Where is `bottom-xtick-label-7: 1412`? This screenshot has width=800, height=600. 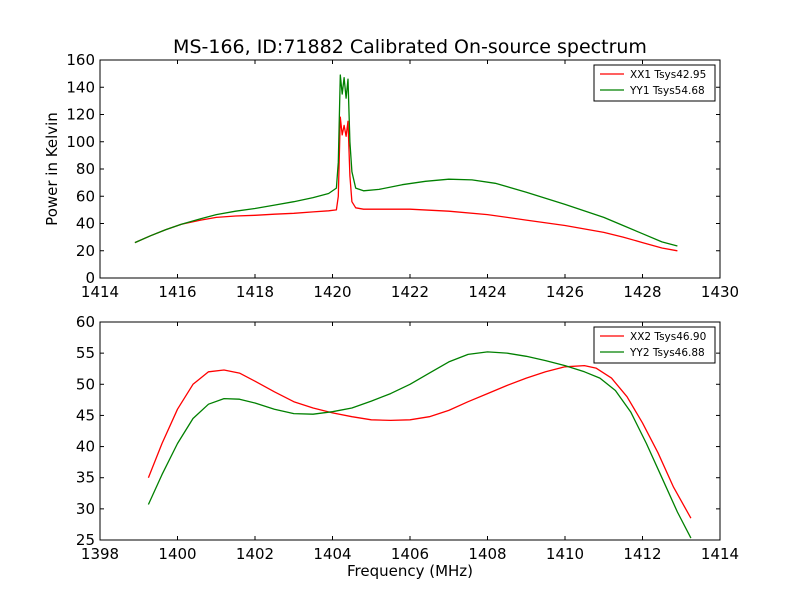 bottom-xtick-label-7: 1412 is located at coordinates (642, 554).